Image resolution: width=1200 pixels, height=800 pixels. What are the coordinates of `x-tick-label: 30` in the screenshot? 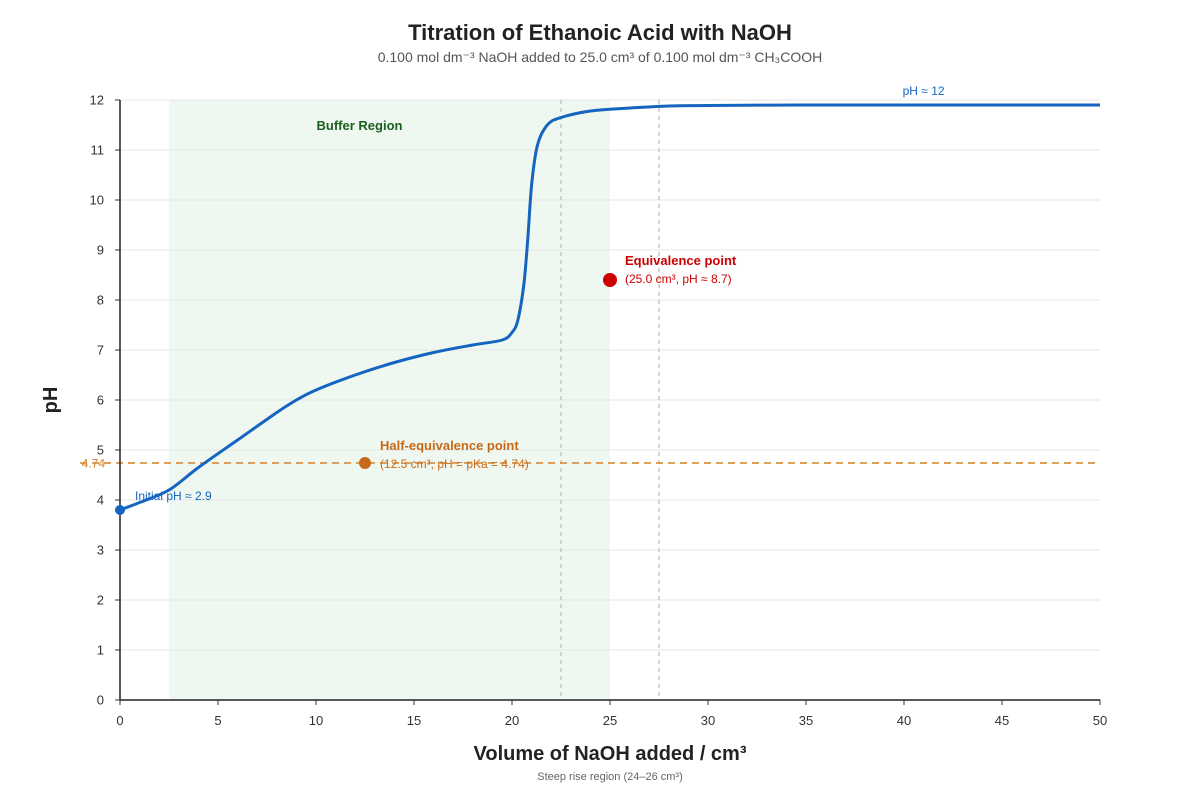 It's located at (708, 720).